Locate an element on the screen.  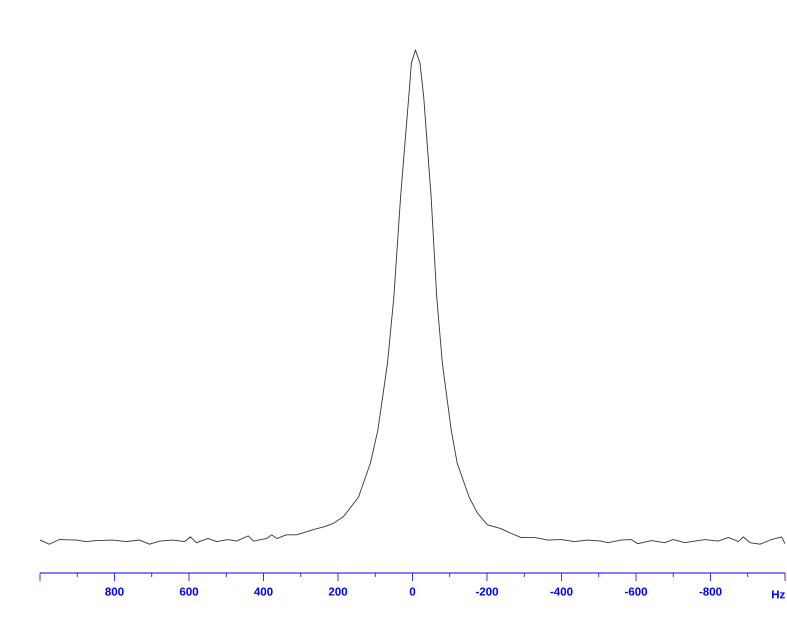
x-tick-label: -800 is located at coordinates (710, 592).